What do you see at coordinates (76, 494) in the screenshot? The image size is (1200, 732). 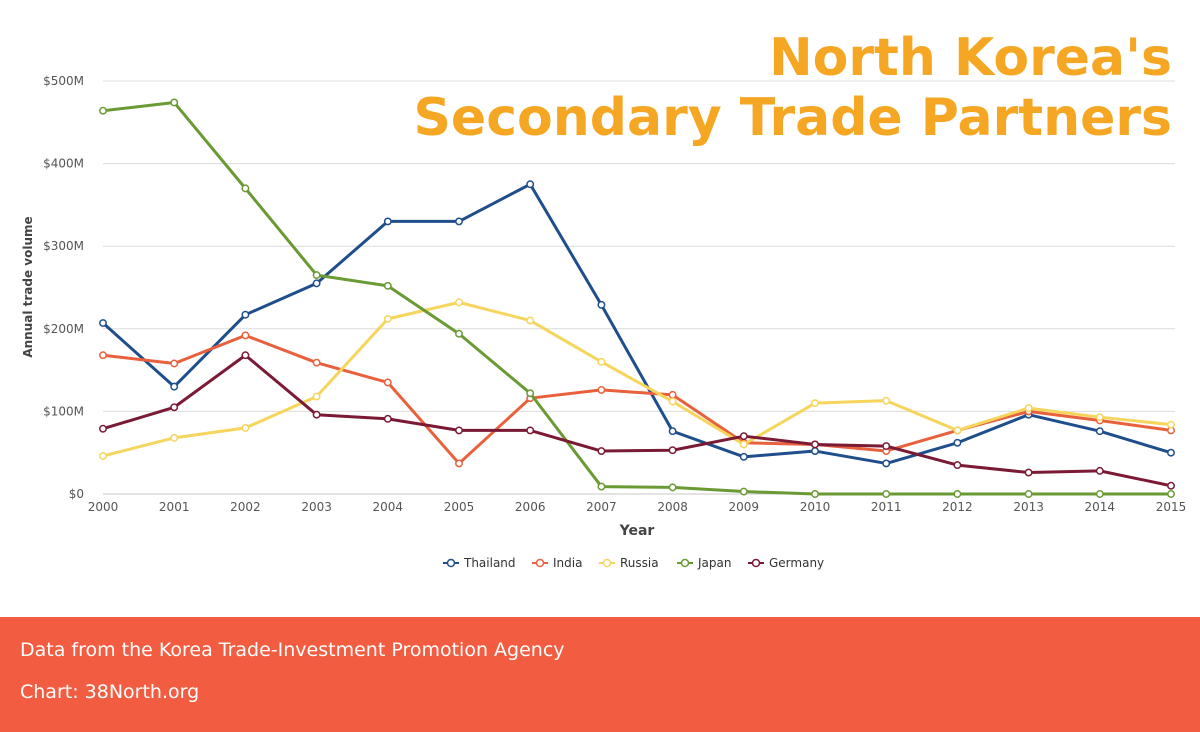 I see `y-tick-label: $0` at bounding box center [76, 494].